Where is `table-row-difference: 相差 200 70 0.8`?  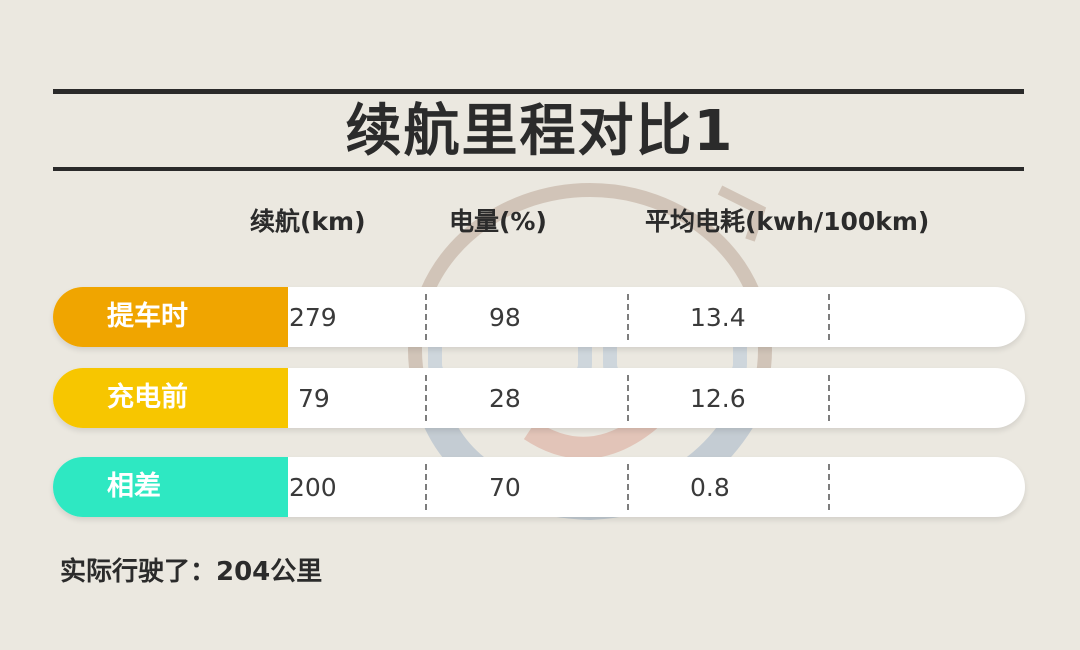
table-row-difference: 相差 200 70 0.8 is located at coordinates (539, 487).